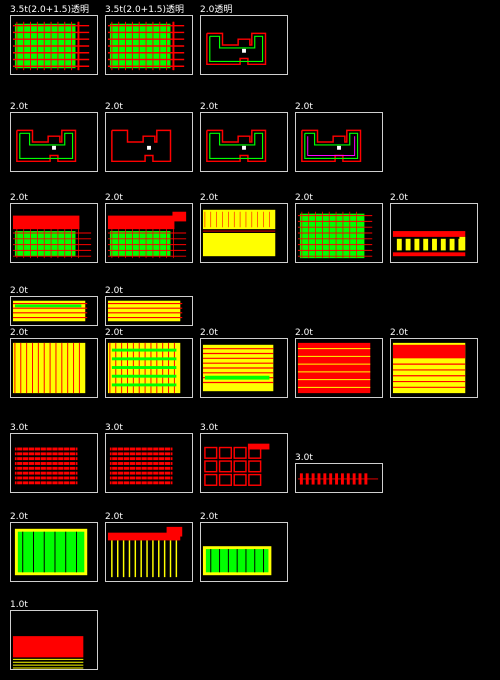 The width and height of the screenshot is (500, 680). I want to click on thumbnail-label: 1.0t, so click(19, 605).